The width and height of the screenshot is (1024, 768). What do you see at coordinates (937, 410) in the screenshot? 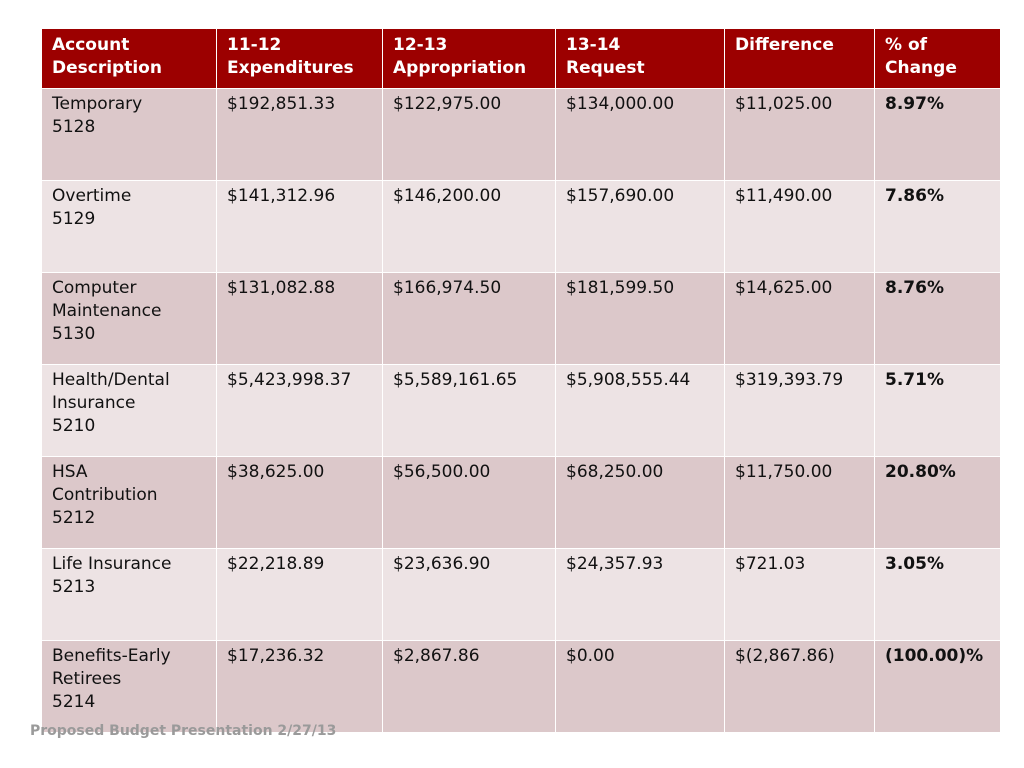
I see `cell-percent-change: 5.71%` at bounding box center [937, 410].